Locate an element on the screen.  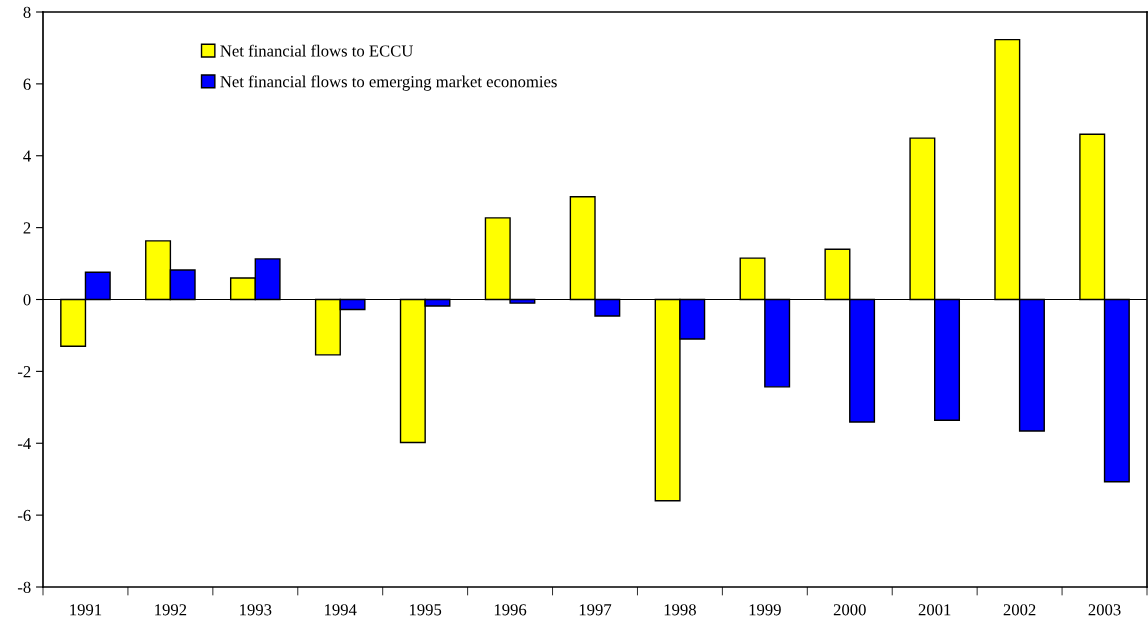
y-tick-label: 2 is located at coordinates (27, 228).